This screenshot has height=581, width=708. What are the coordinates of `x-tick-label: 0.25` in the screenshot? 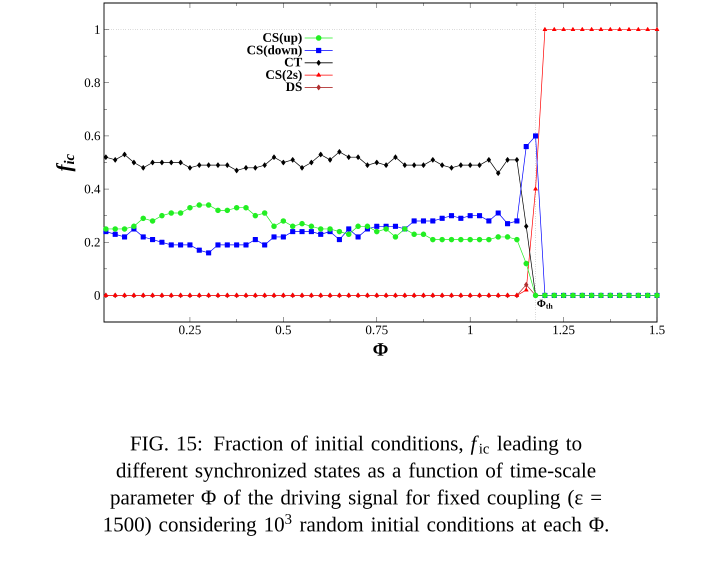 It's located at (190, 330).